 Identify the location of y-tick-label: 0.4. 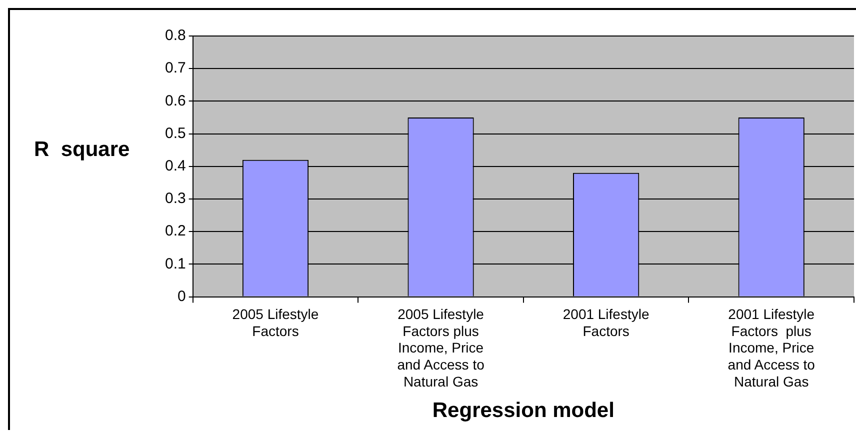
(175, 166).